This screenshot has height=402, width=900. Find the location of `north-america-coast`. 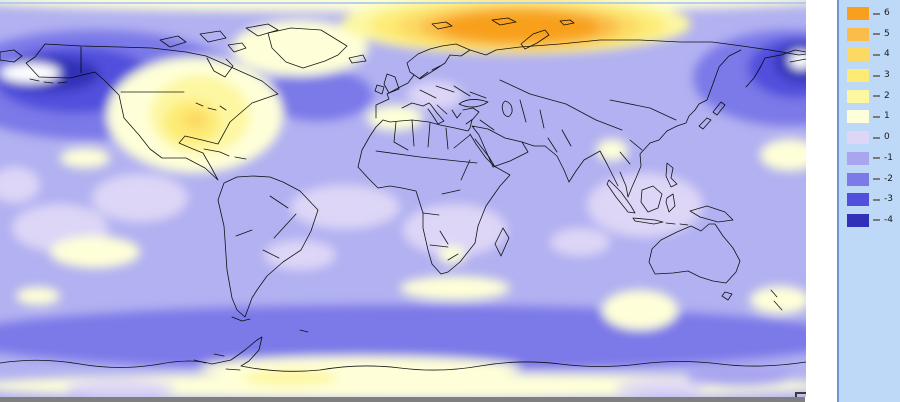

north-america-coast is located at coordinates (152, 112).